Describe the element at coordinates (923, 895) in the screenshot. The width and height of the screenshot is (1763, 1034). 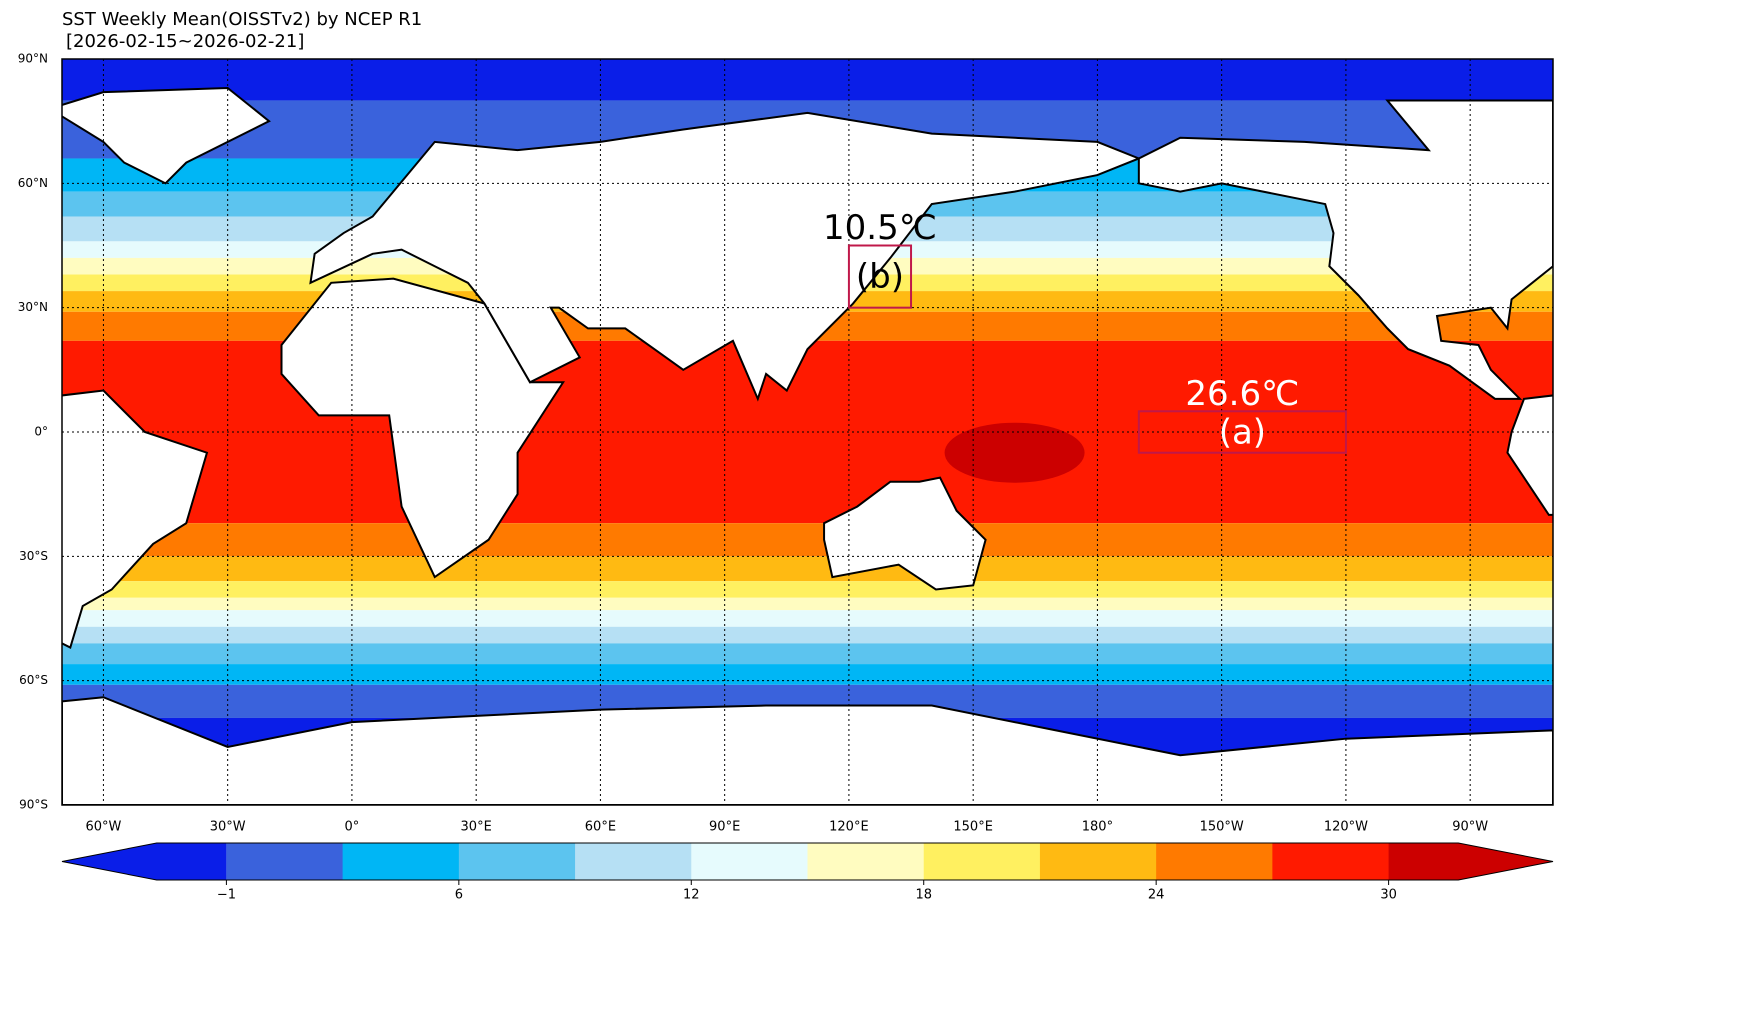
I see `colorbar-tick-label: 18` at that location.